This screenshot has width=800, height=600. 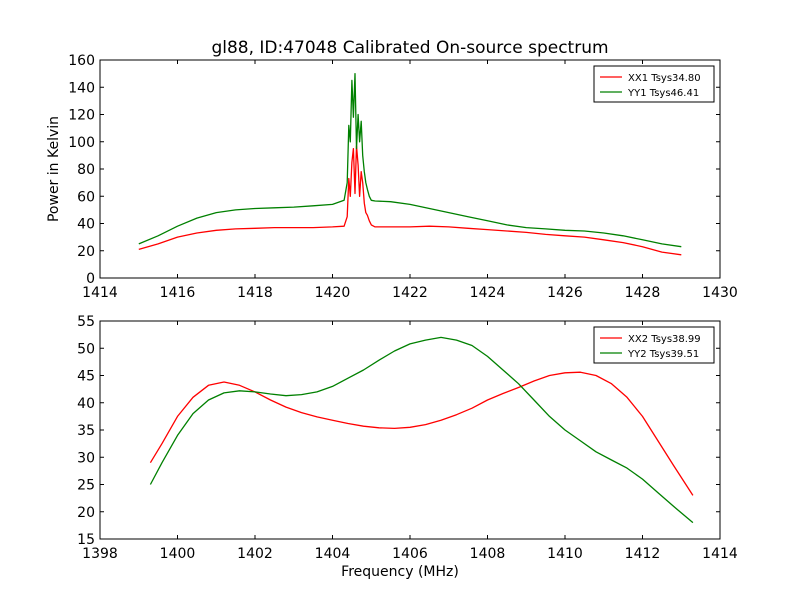 What do you see at coordinates (54, 169) in the screenshot?
I see `y-axis-label: Power in Kelvin` at bounding box center [54, 169].